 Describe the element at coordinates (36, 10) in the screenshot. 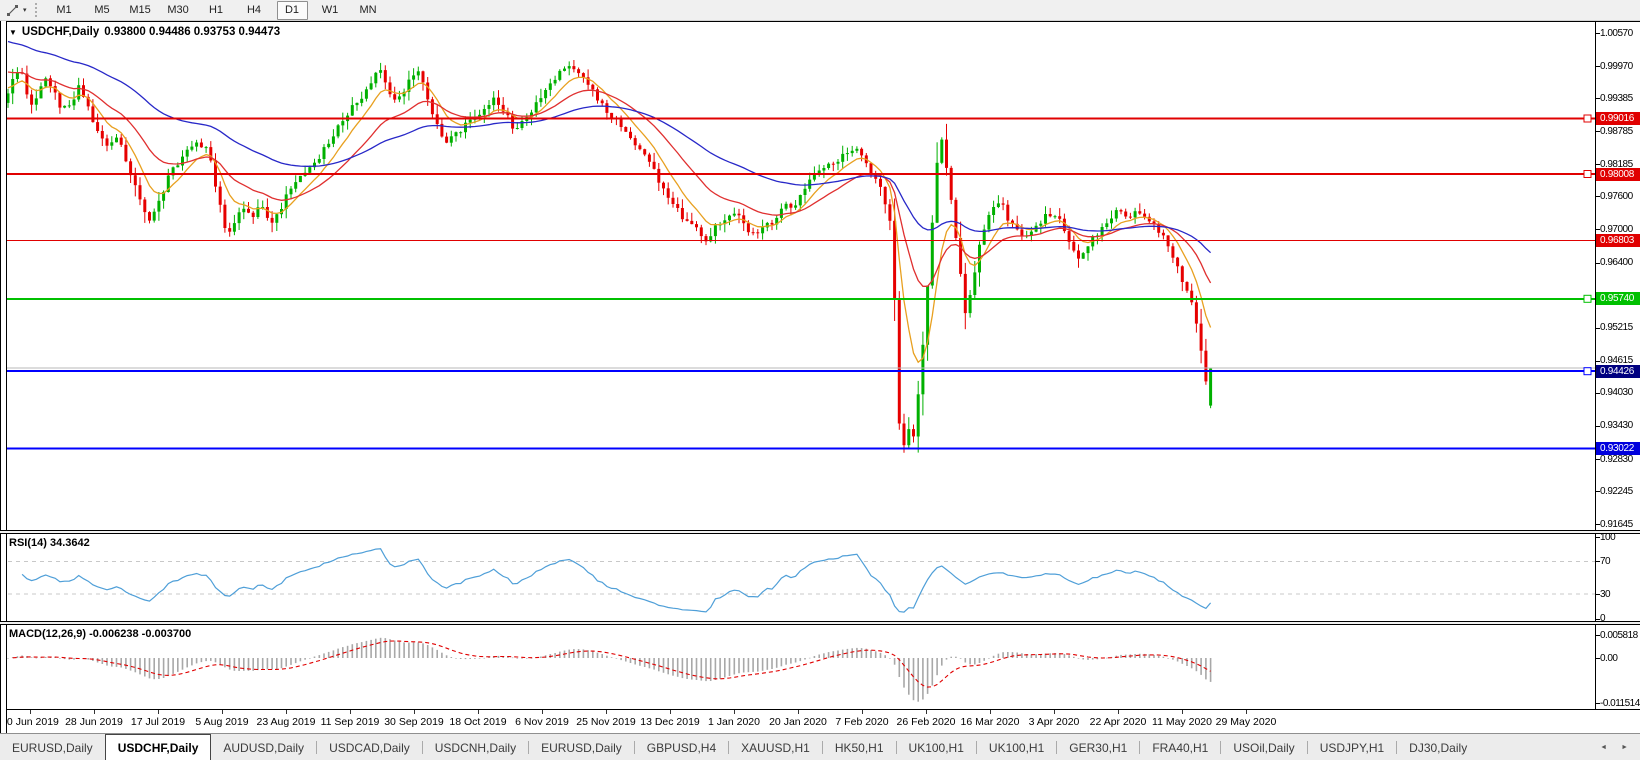

I see `toolbar-grip` at that location.